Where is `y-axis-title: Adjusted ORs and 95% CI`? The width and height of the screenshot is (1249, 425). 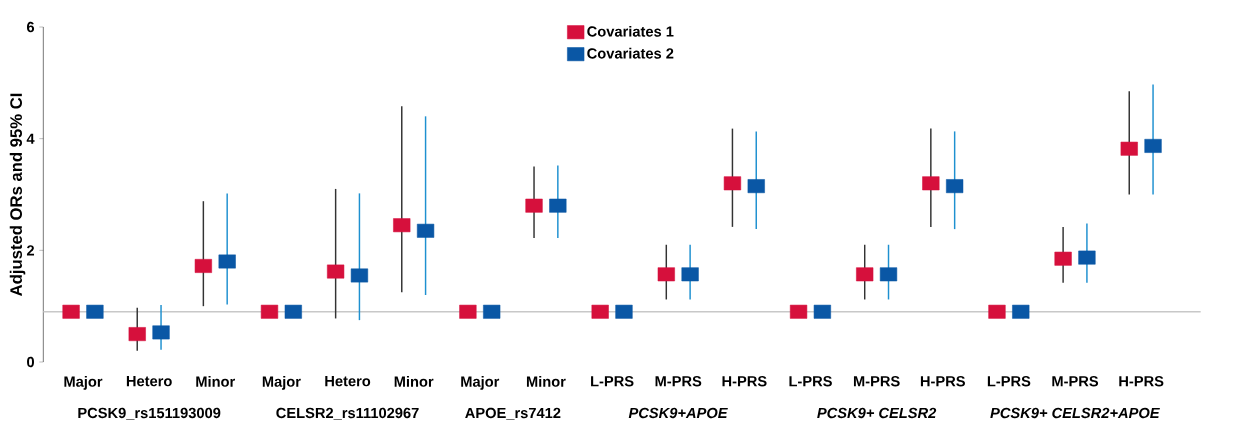 y-axis-title: Adjusted ORs and 95% CI is located at coordinates (17, 194).